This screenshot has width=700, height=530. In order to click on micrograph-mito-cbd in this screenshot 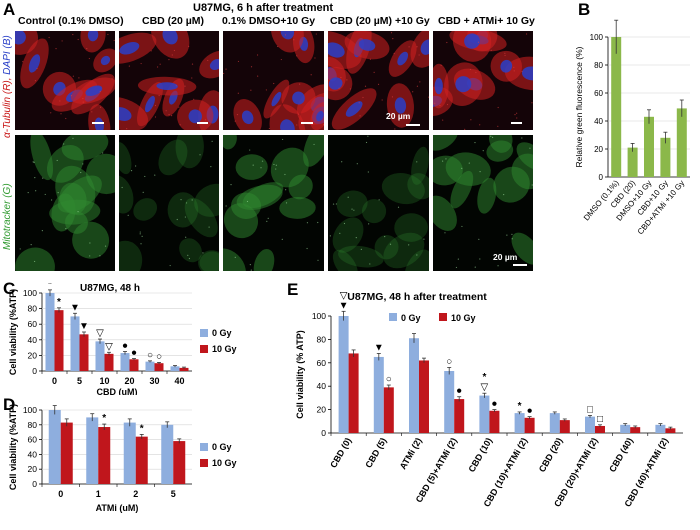, I will do `click(169, 203)`.